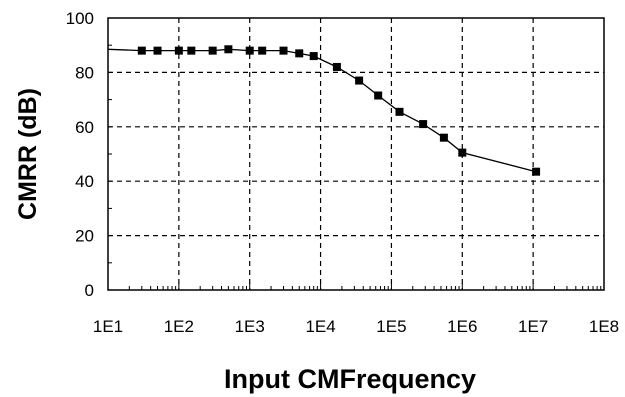  Describe the element at coordinates (320, 326) in the screenshot. I see `x-tick-label: 1E4` at that location.